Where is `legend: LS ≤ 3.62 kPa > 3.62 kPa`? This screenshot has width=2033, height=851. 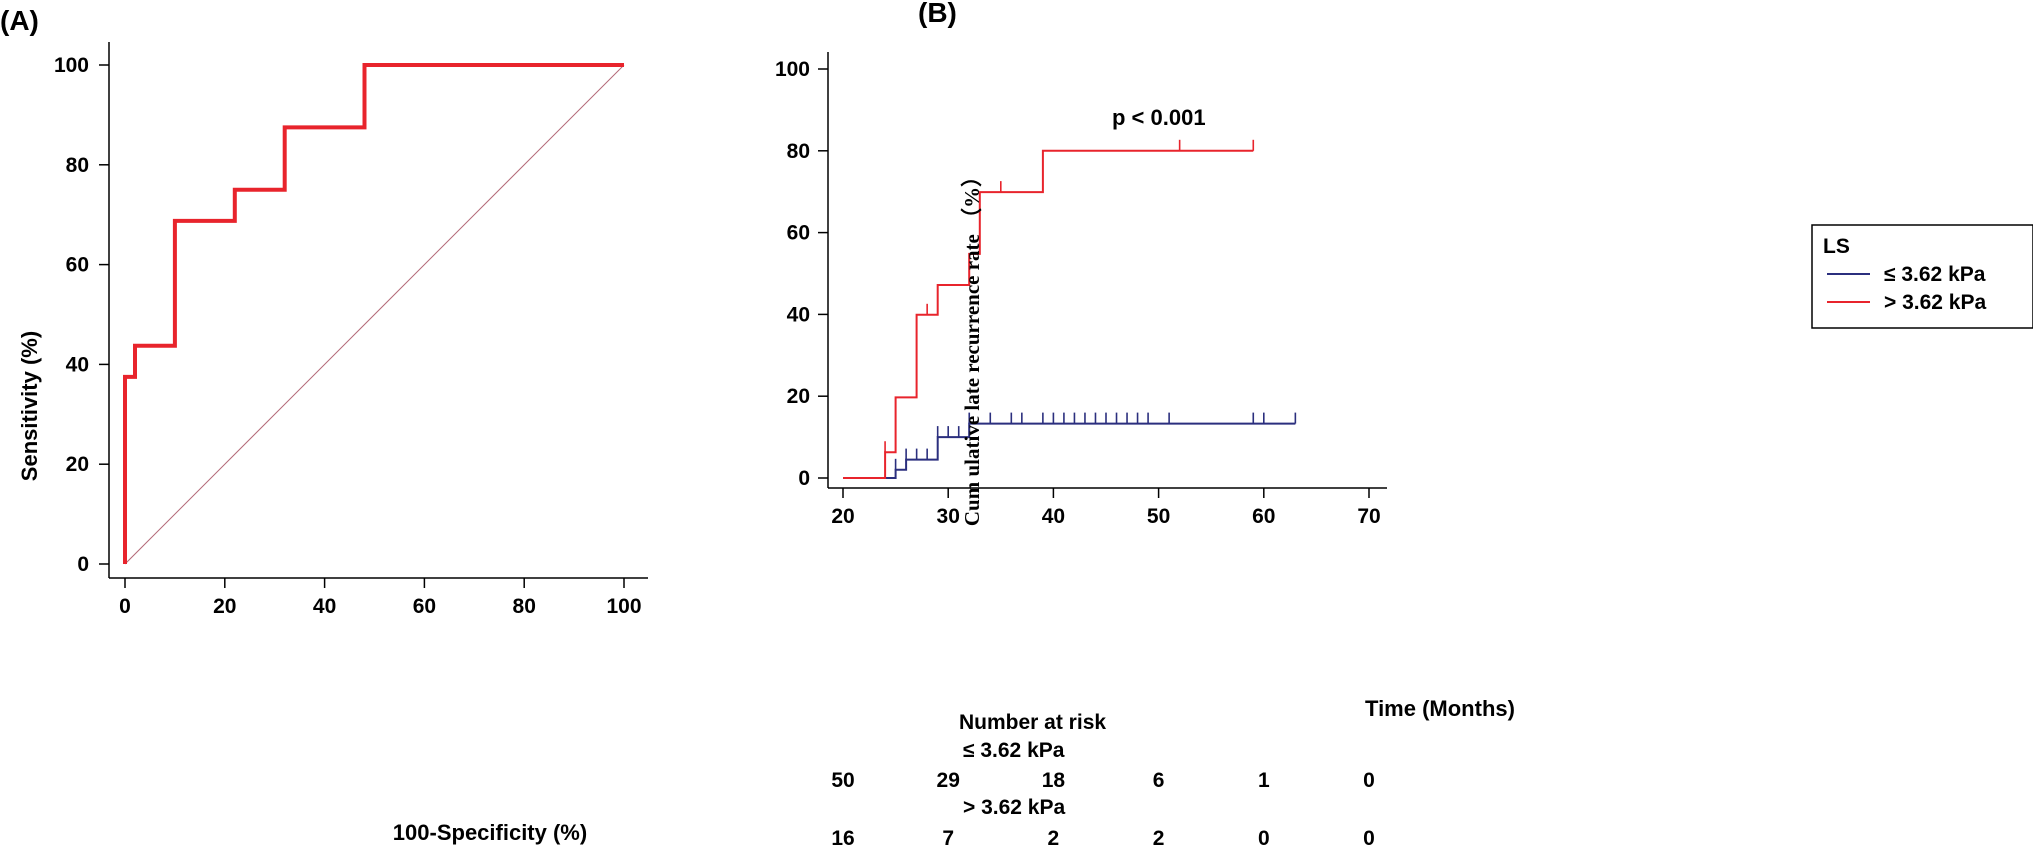
legend: LS ≤ 3.62 kPa > 3.62 kPa is located at coordinates (1922, 276).